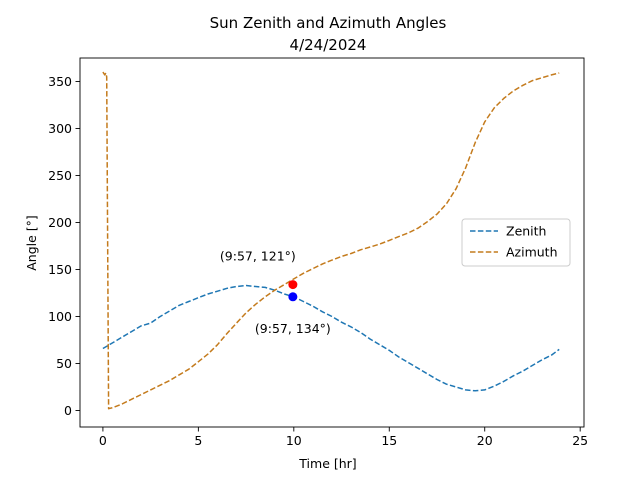  What do you see at coordinates (60, 316) in the screenshot?
I see `y-tick-label: 100` at bounding box center [60, 316].